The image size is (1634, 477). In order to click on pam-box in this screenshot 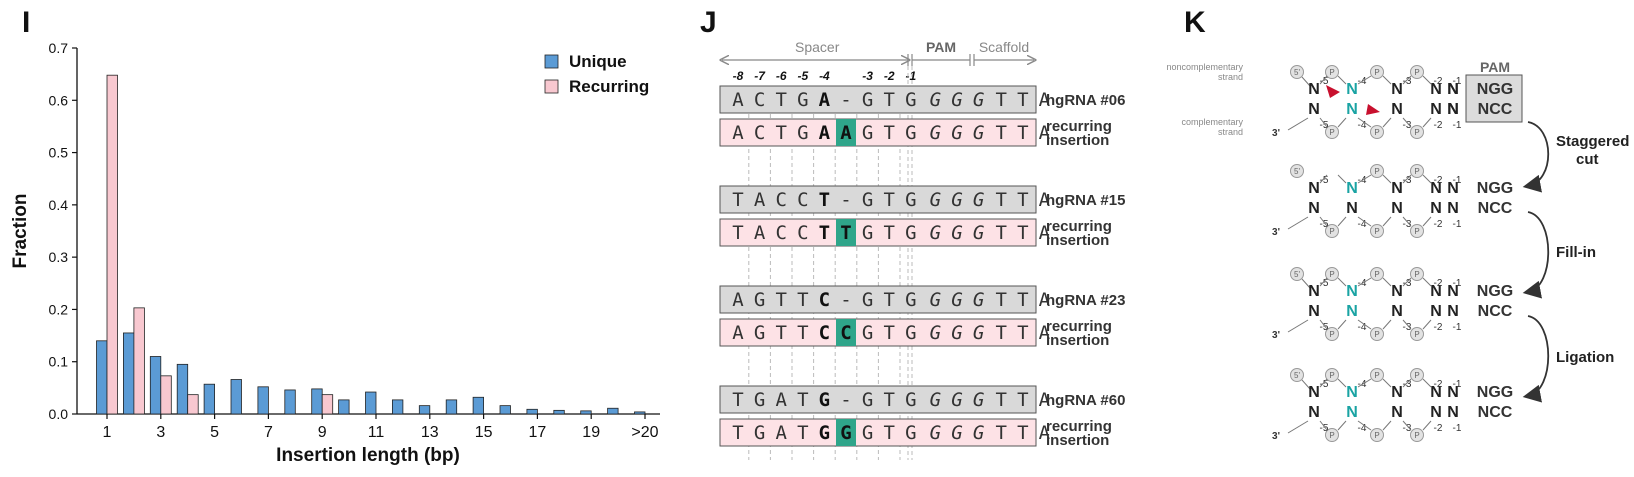, I will do `click(1494, 98)`.